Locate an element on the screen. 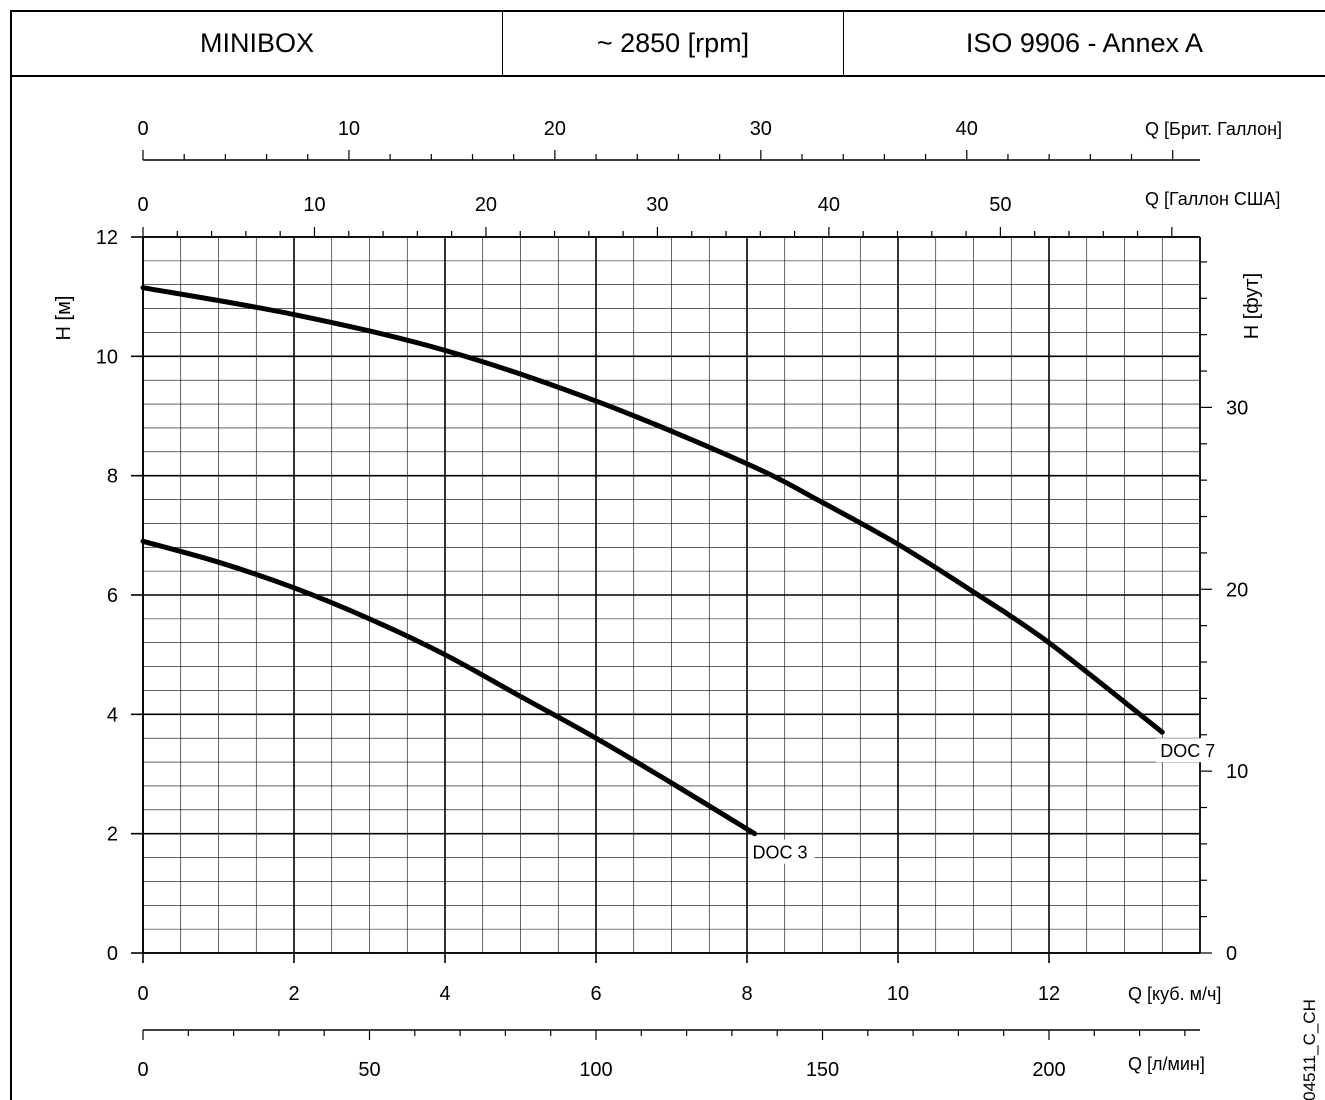 This screenshot has height=1100, width=1325. x-tick-label: 6 is located at coordinates (595, 994).